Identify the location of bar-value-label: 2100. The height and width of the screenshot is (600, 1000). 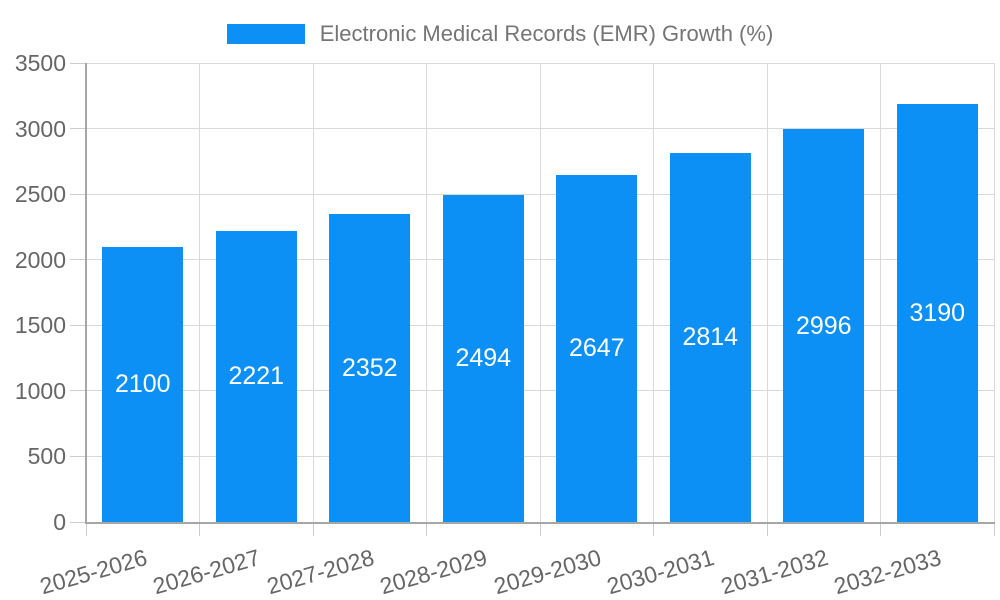
(142, 384).